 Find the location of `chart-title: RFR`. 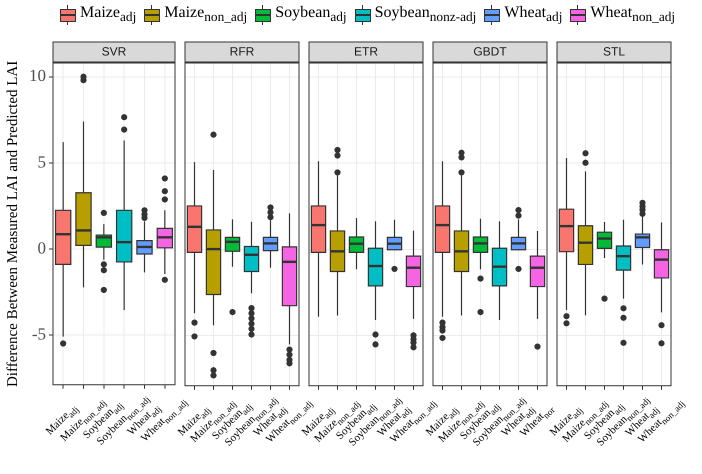

chart-title: RFR is located at coordinates (242, 51).